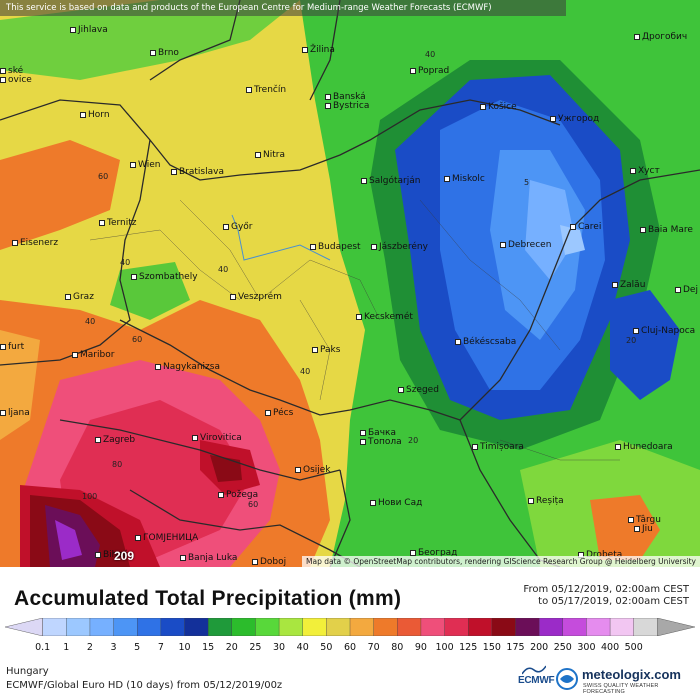 The height and width of the screenshot is (700, 700). I want to click on city-name: Veszprém, so click(260, 297).